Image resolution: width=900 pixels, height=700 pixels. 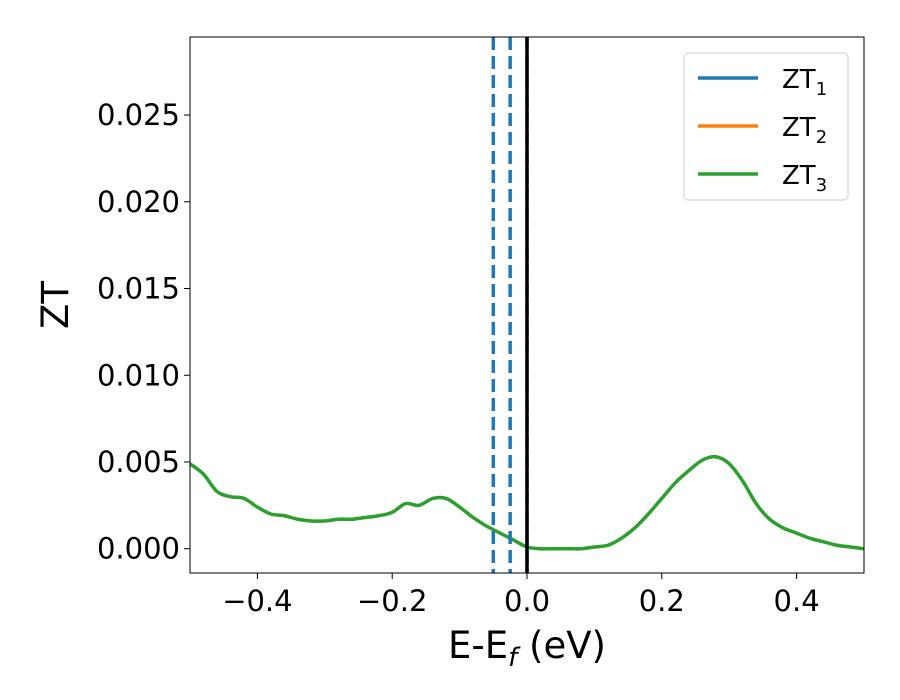 What do you see at coordinates (527, 601) in the screenshot?
I see `x-tick-label: 0.0` at bounding box center [527, 601].